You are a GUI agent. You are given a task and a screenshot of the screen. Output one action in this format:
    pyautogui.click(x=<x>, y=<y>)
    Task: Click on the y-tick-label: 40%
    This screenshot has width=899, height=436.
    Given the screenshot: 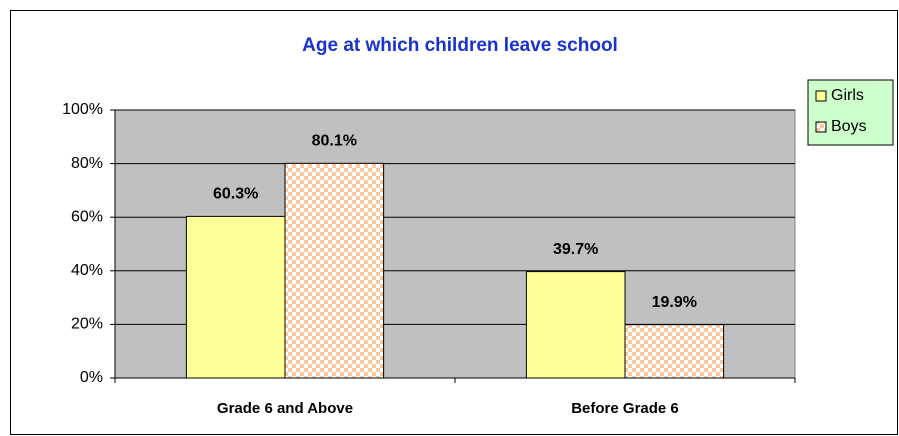 What is the action you would take?
    pyautogui.click(x=87, y=270)
    